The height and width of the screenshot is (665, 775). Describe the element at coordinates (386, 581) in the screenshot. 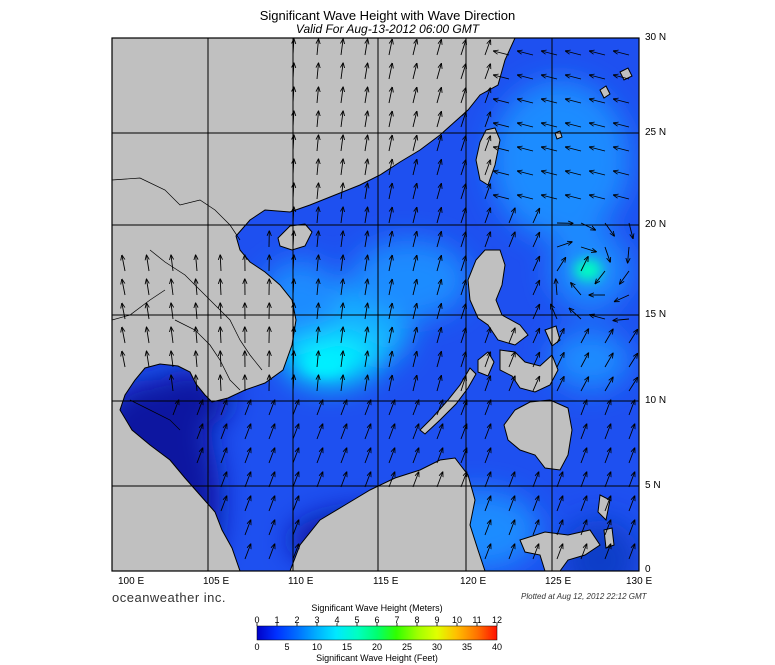

I see `lon-label: 115 E` at that location.